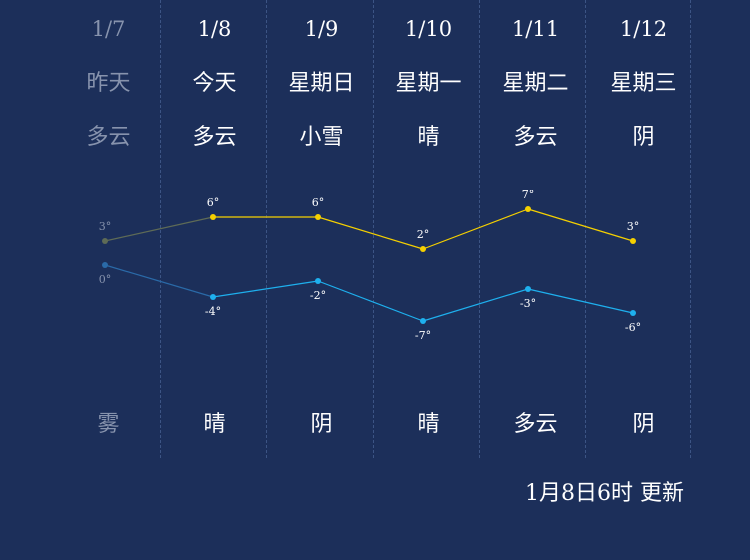 The width and height of the screenshot is (750, 560). What do you see at coordinates (428, 83) in the screenshot?
I see `weekday-label: 星期一` at bounding box center [428, 83].